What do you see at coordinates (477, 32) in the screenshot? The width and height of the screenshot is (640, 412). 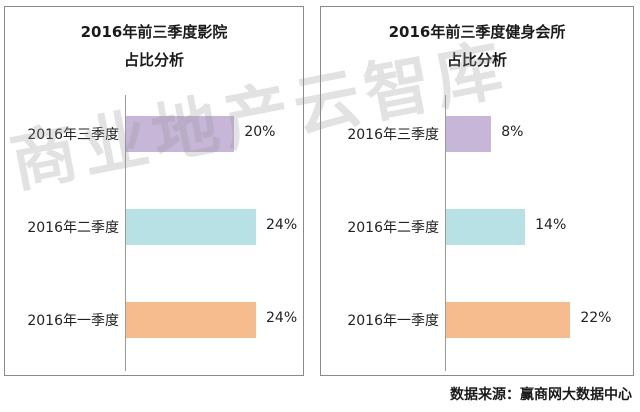 I see `chart-title: 2016年前三季度健身会所` at bounding box center [477, 32].